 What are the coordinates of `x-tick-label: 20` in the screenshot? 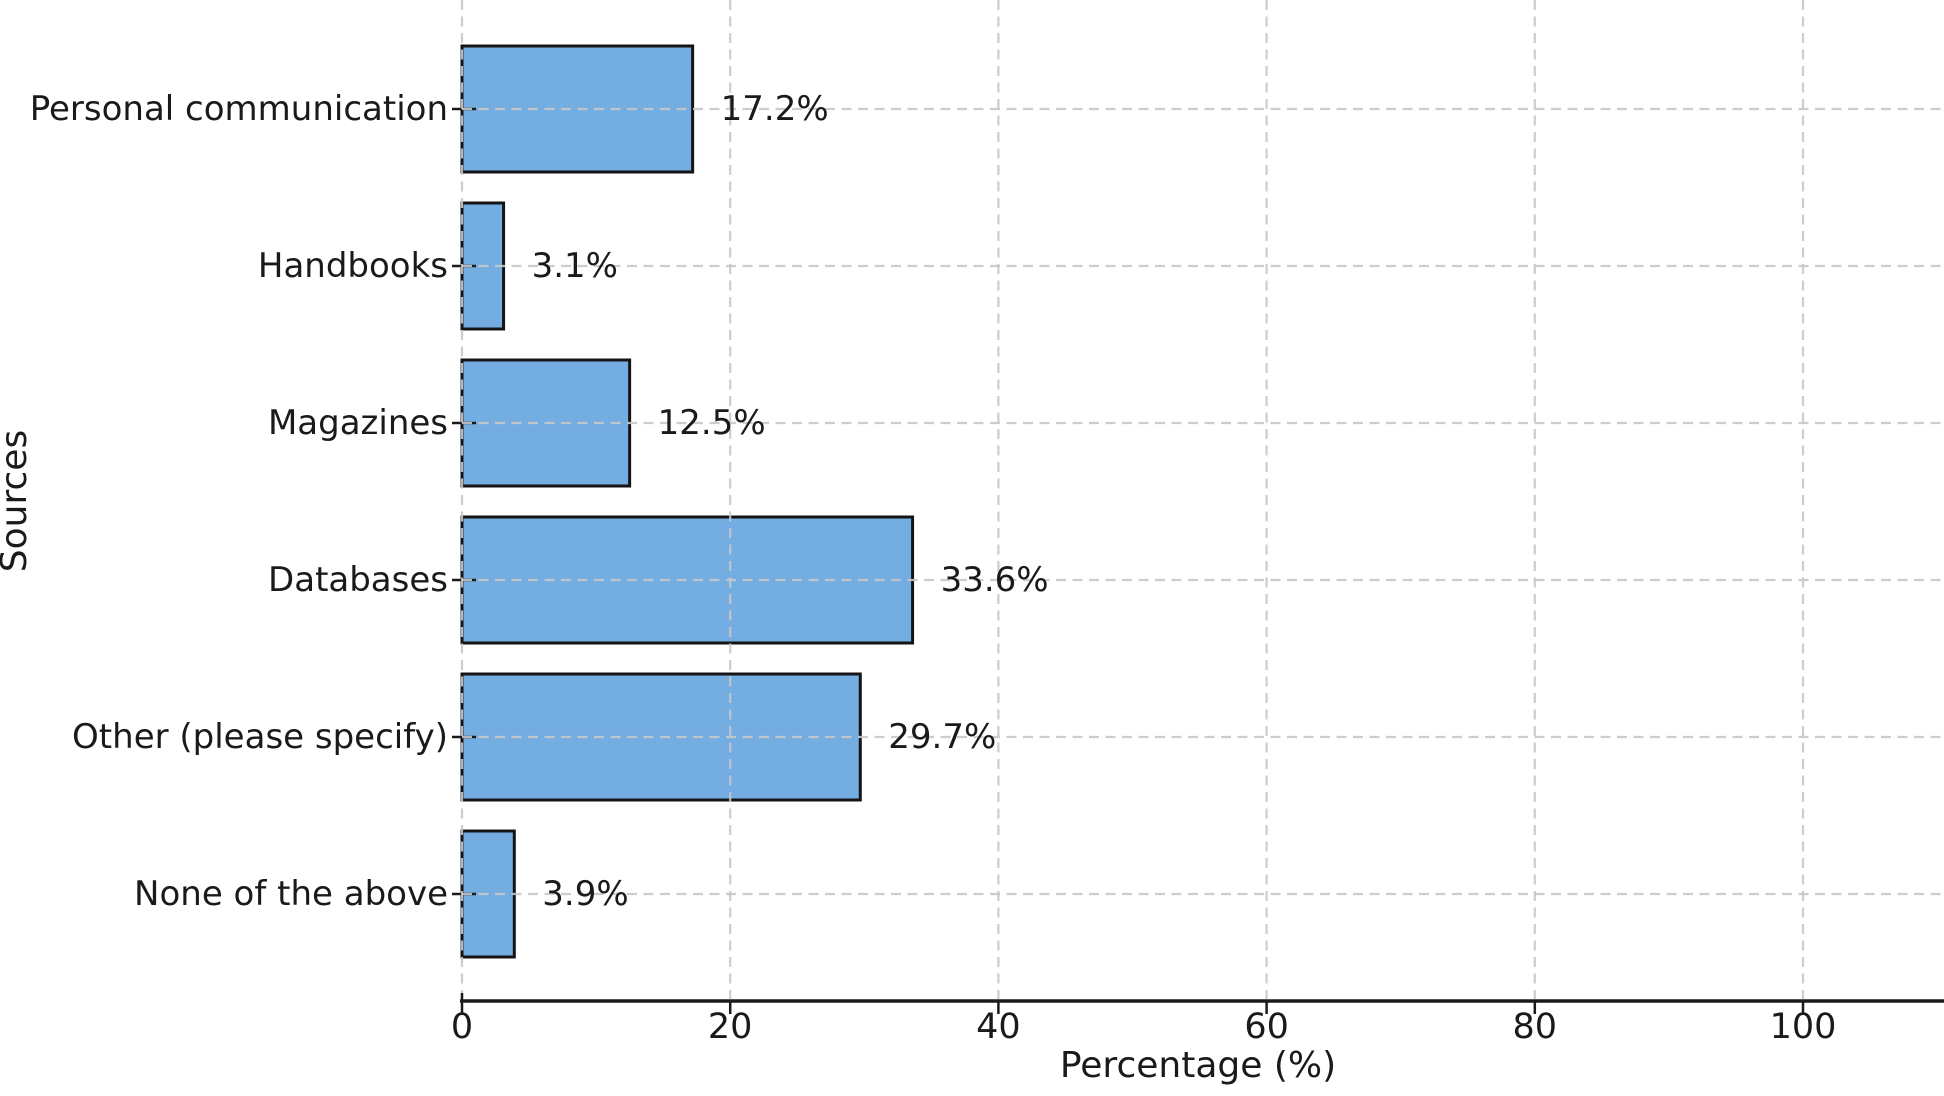 It's located at (730, 1027).